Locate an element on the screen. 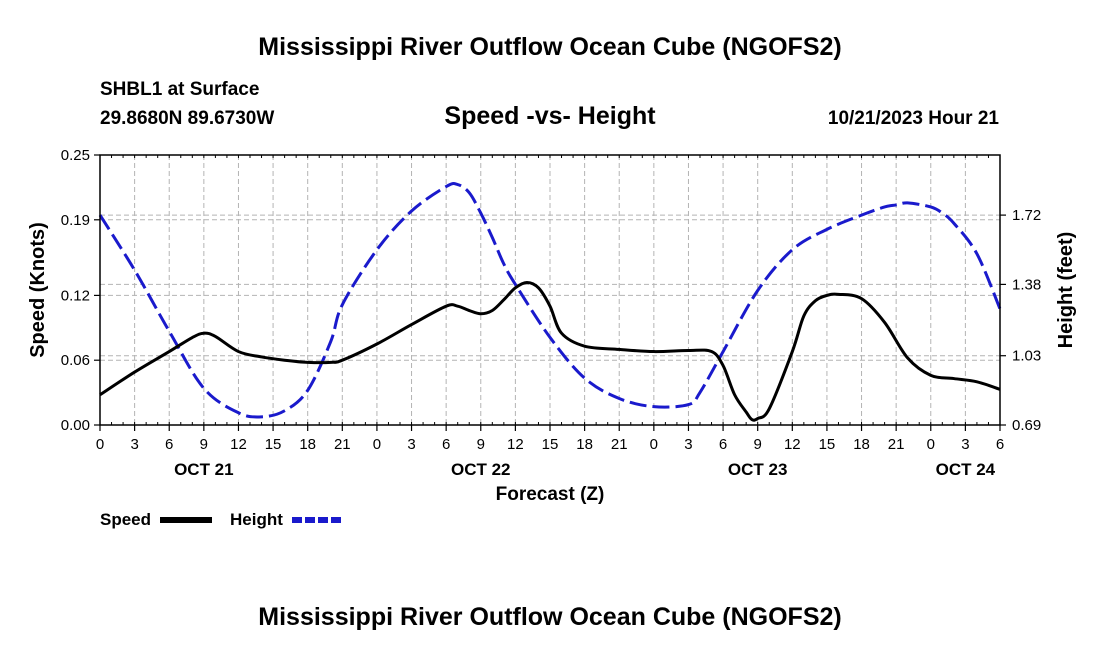 Image resolution: width=1100 pixels, height=655 pixels. x-date-label: OCT 23 is located at coordinates (758, 469).